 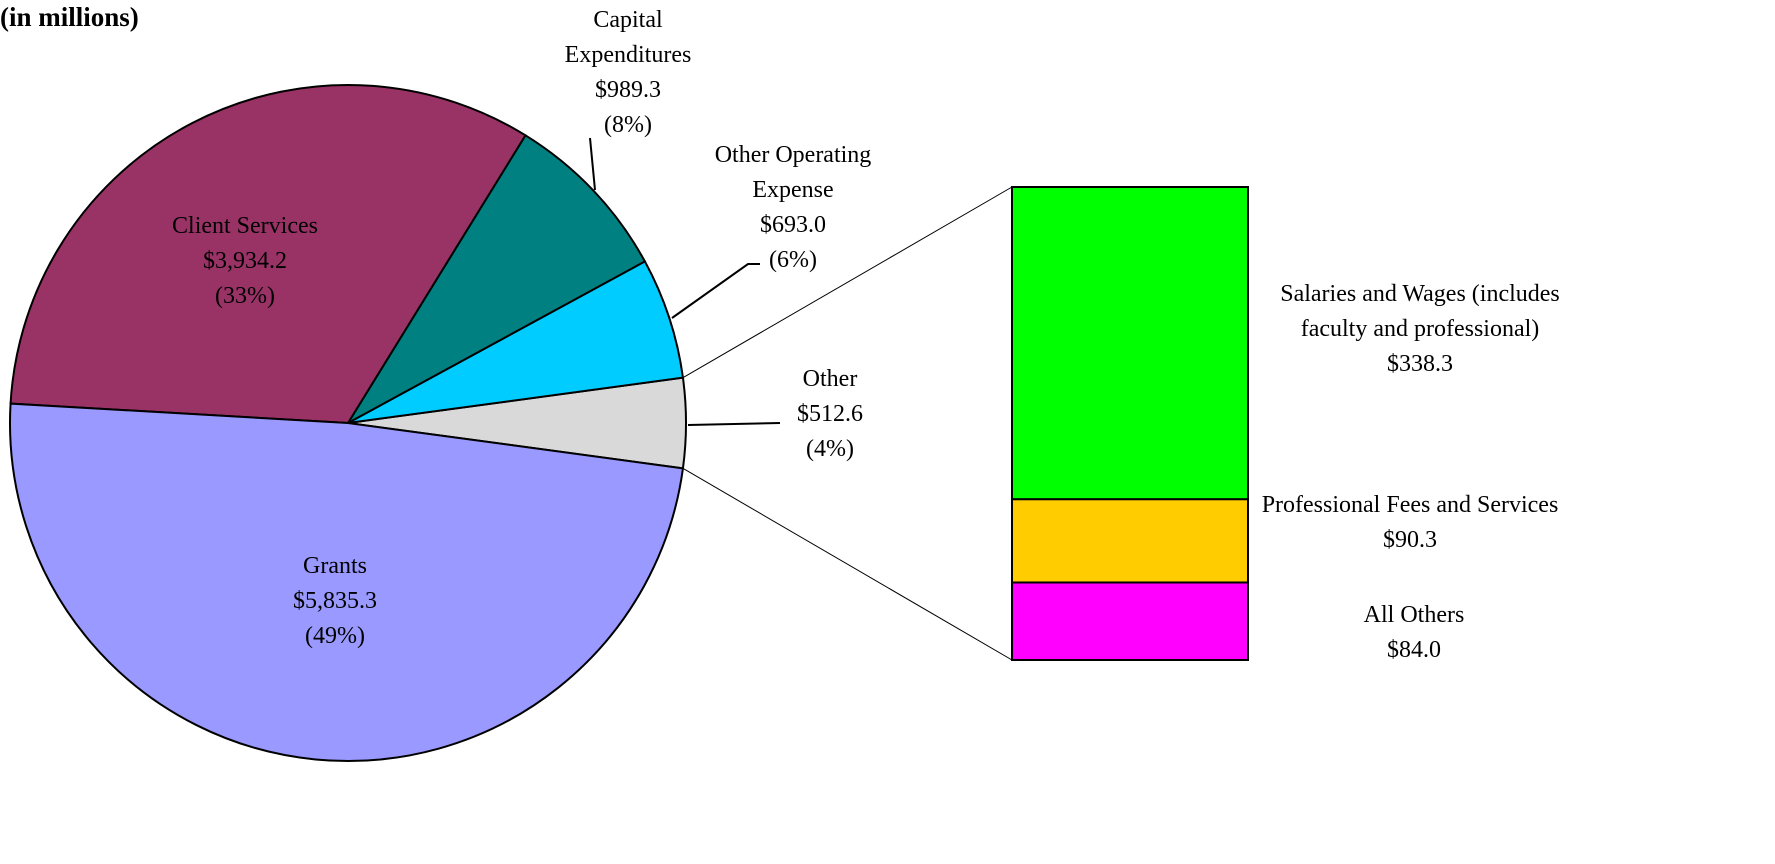 I want to click on label: Grants $5,835.3 (49%), so click(x=335, y=601).